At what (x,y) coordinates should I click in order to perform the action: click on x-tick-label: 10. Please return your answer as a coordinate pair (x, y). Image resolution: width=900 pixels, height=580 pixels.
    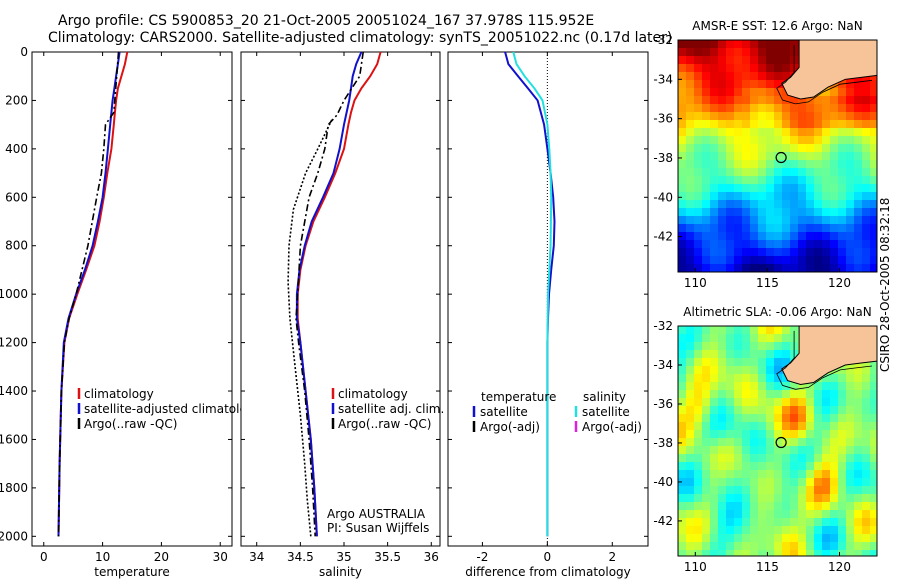
    Looking at the image, I should click on (102, 557).